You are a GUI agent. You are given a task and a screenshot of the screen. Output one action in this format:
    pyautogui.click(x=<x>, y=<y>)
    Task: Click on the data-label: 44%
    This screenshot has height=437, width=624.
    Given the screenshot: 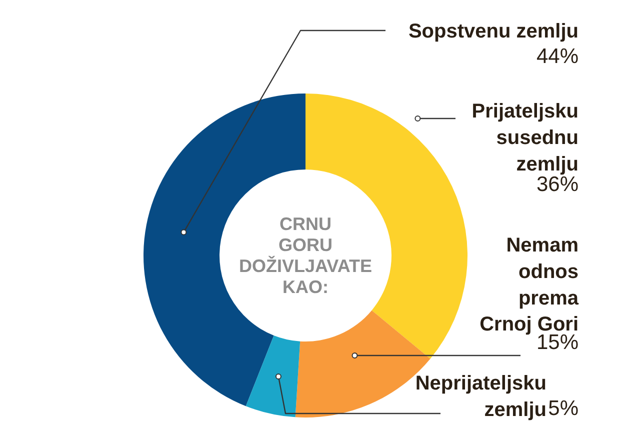 What is the action you would take?
    pyautogui.click(x=557, y=56)
    